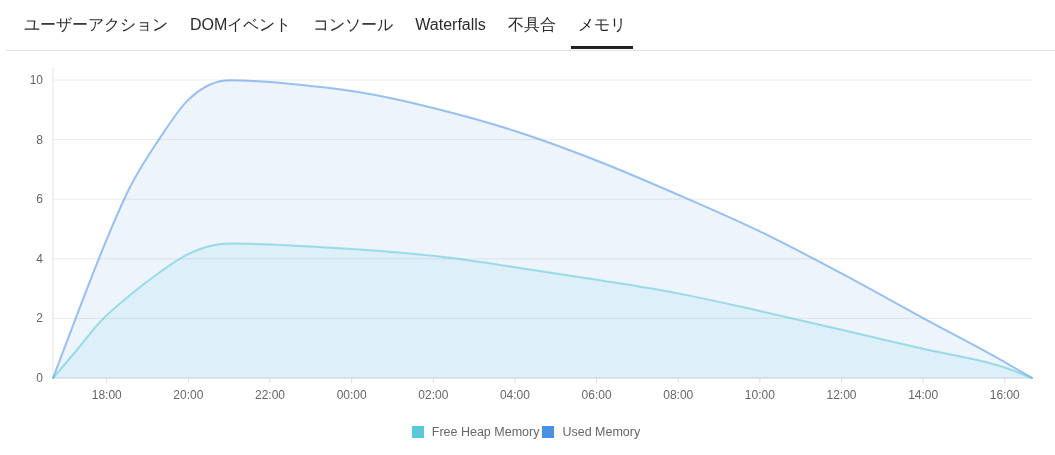 The width and height of the screenshot is (1055, 455). What do you see at coordinates (40, 258) in the screenshot?
I see `y-tick-label: 4` at bounding box center [40, 258].